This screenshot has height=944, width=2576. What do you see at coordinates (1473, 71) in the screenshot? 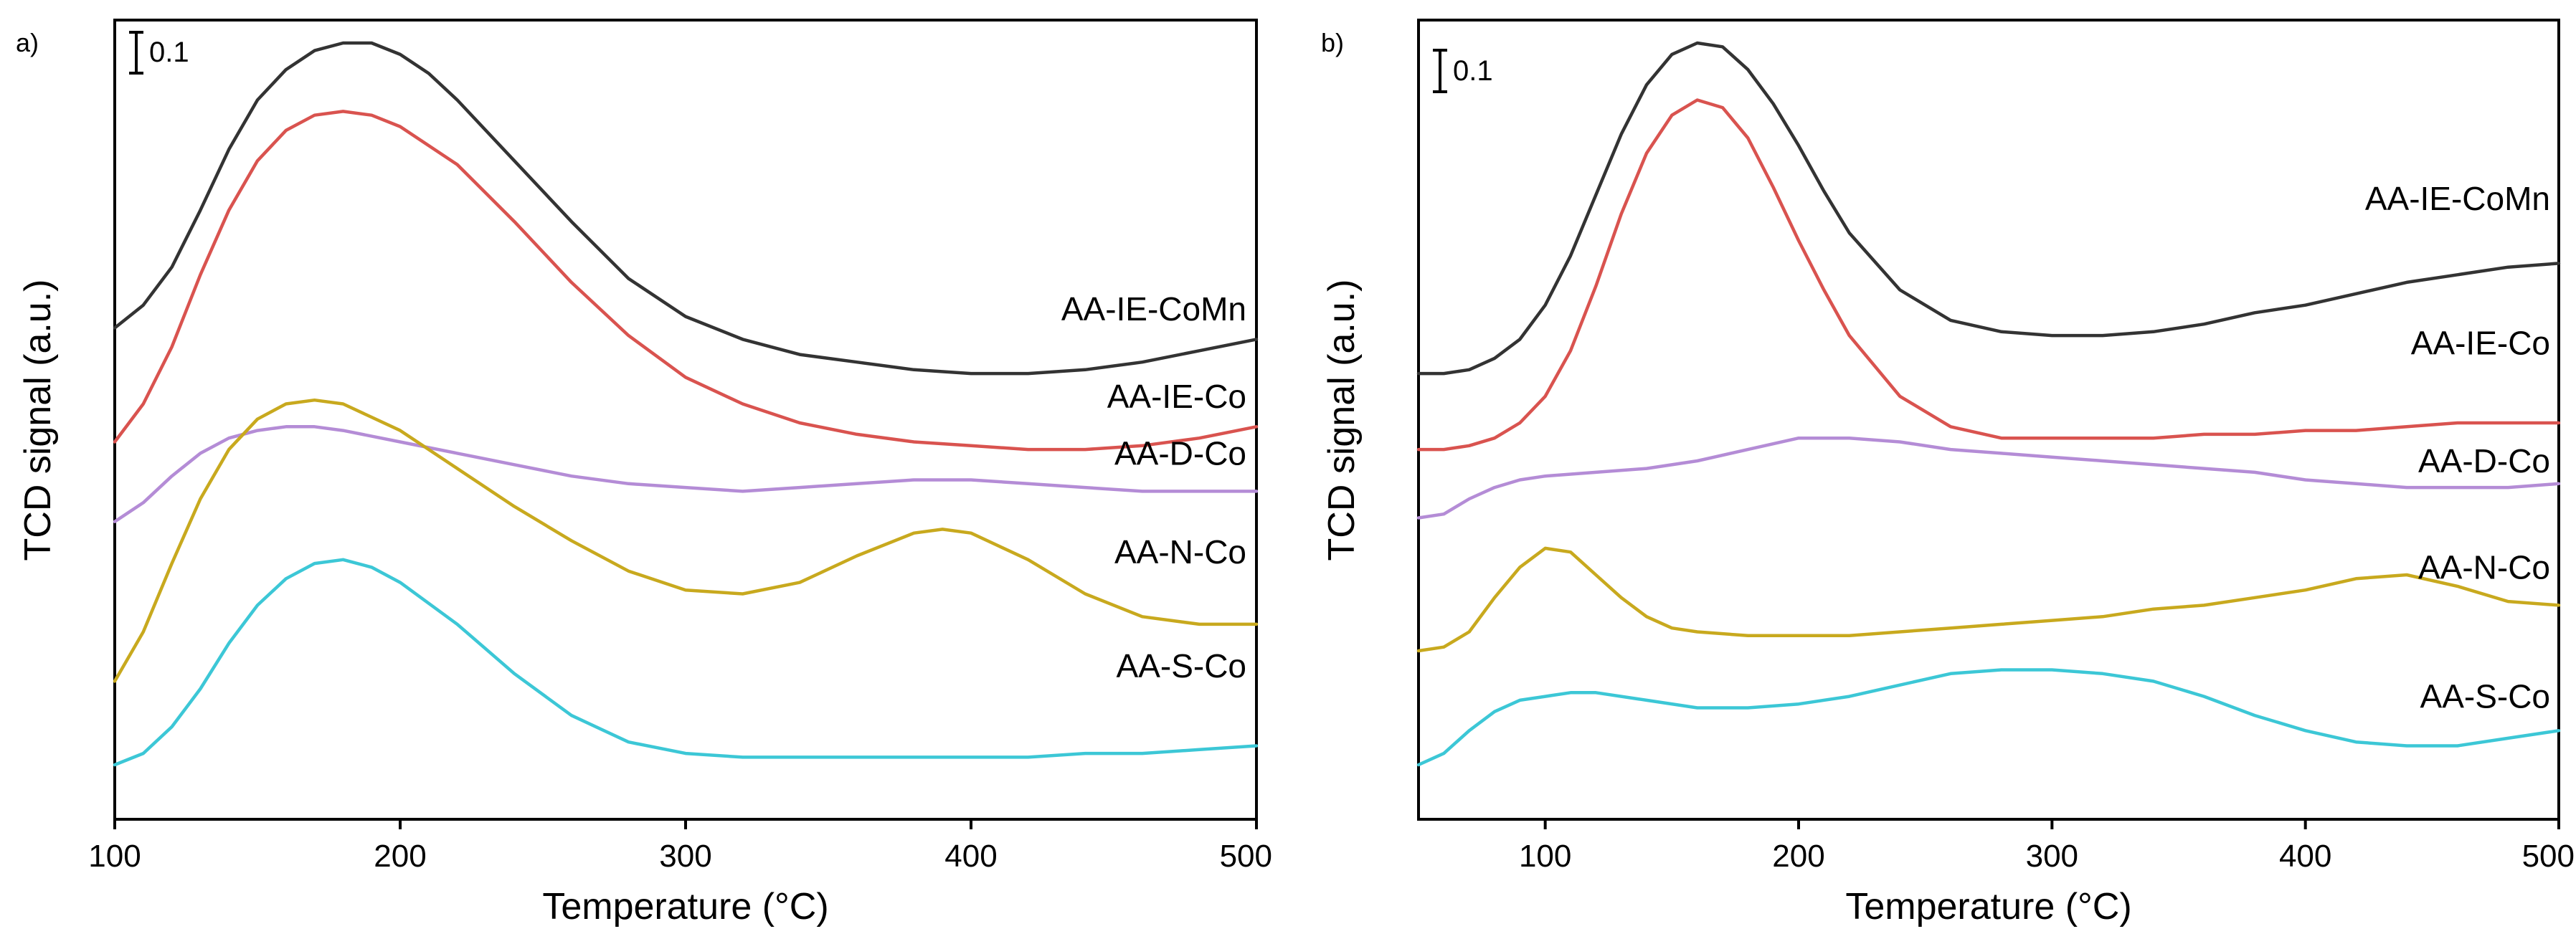
I see `panel-b-scale-label: 0.1` at bounding box center [1473, 71].